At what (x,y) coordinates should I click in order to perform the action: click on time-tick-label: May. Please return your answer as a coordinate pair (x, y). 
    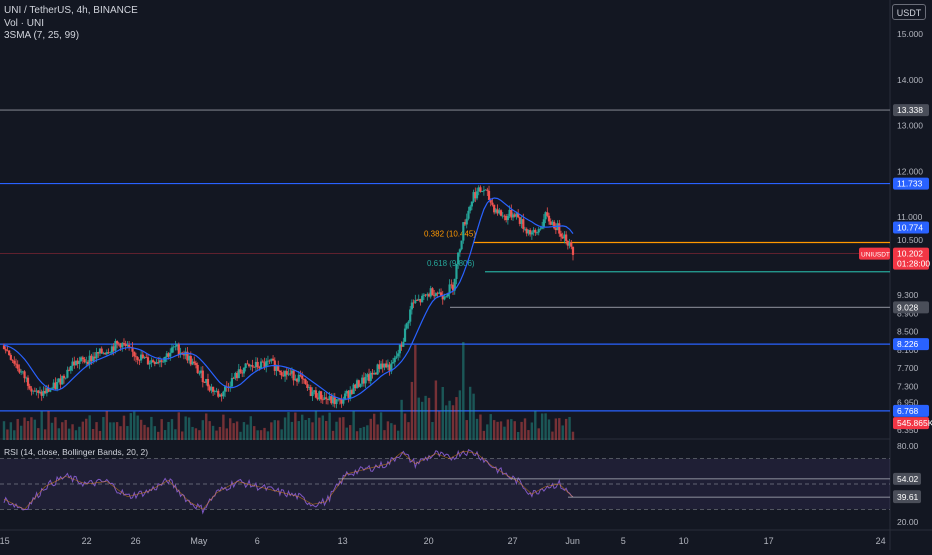
    Looking at the image, I should click on (199, 541).